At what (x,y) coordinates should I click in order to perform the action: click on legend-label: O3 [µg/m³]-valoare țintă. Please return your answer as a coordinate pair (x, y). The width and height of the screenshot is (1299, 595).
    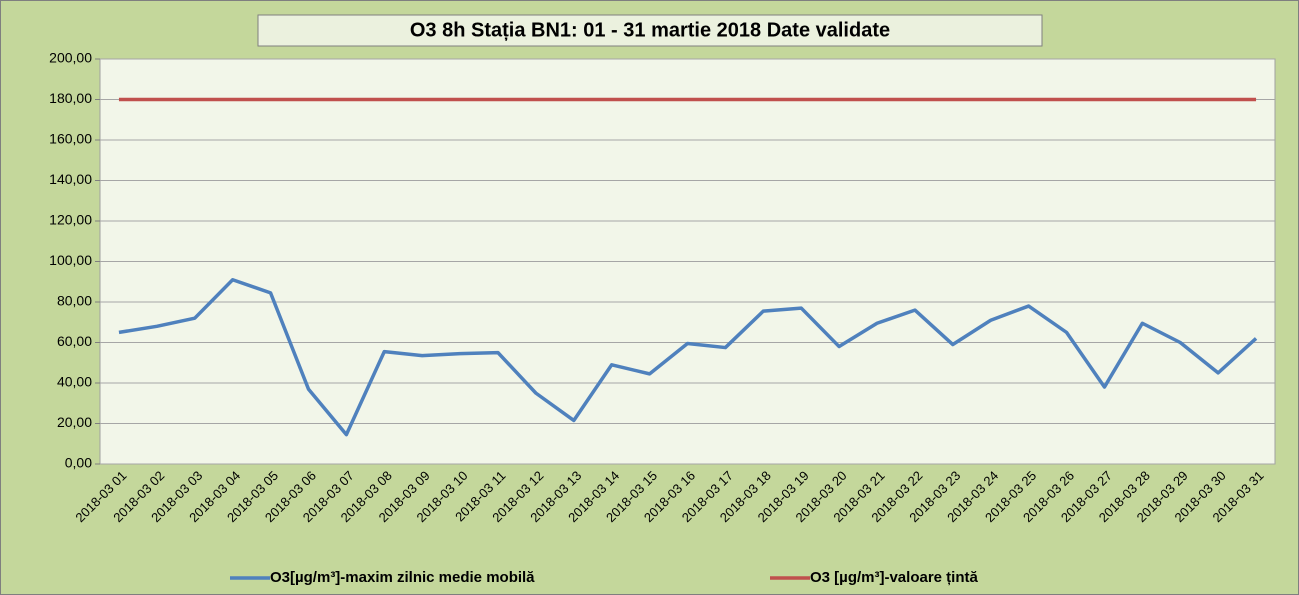
    Looking at the image, I should click on (894, 577).